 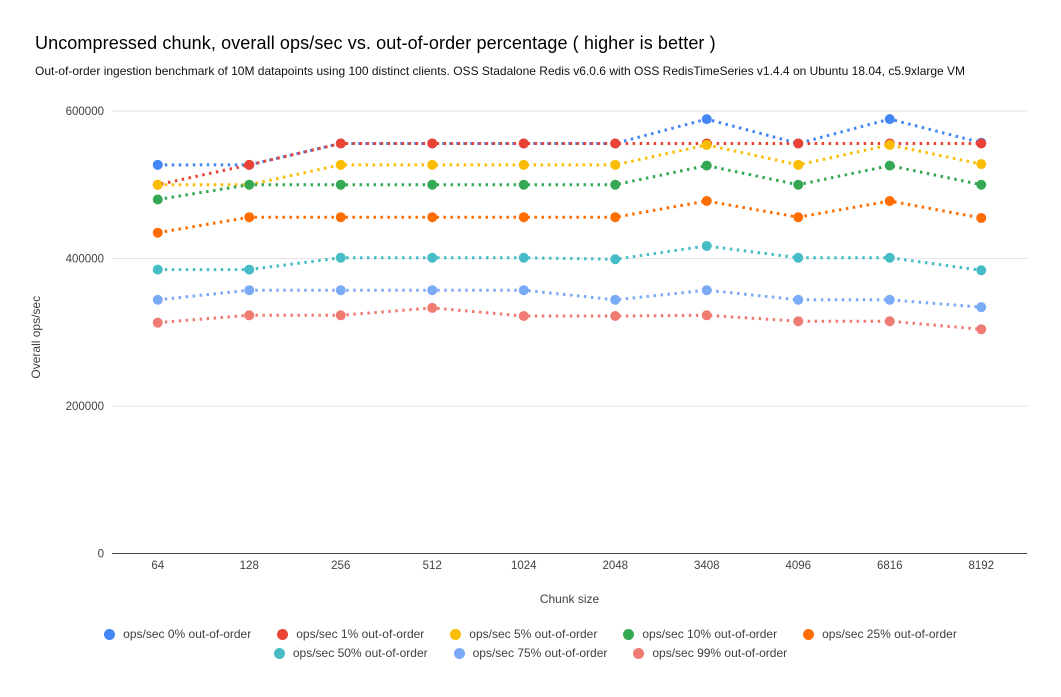 I want to click on legend-item: ops/sec 10% out-of-order, so click(x=700, y=634).